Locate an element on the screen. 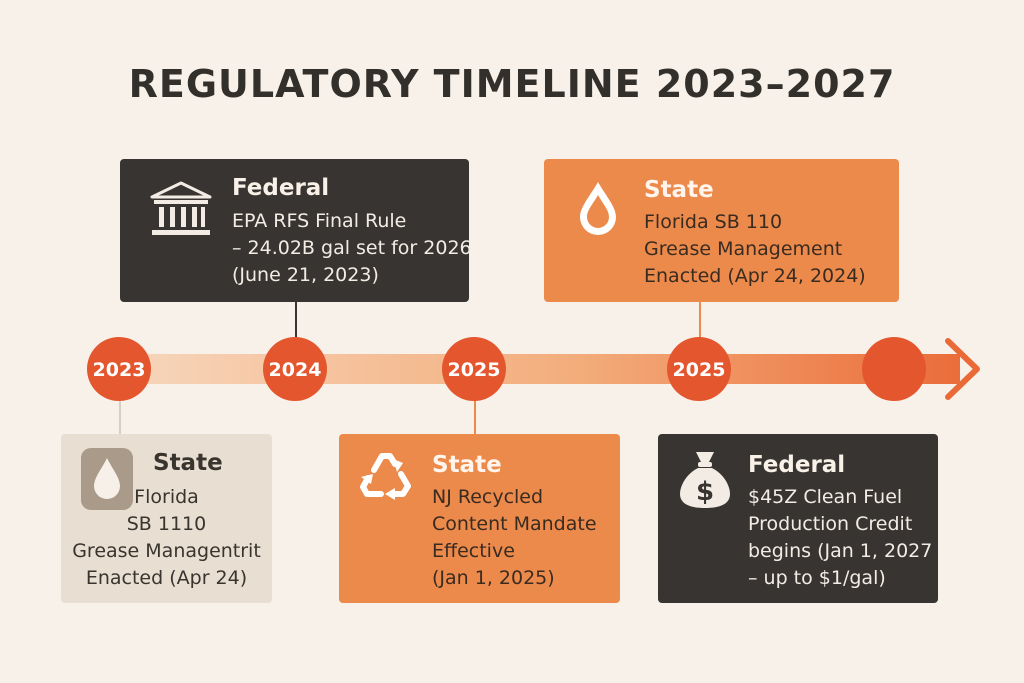 This screenshot has height=683, width=1024. node-label: 2023 is located at coordinates (119, 370).